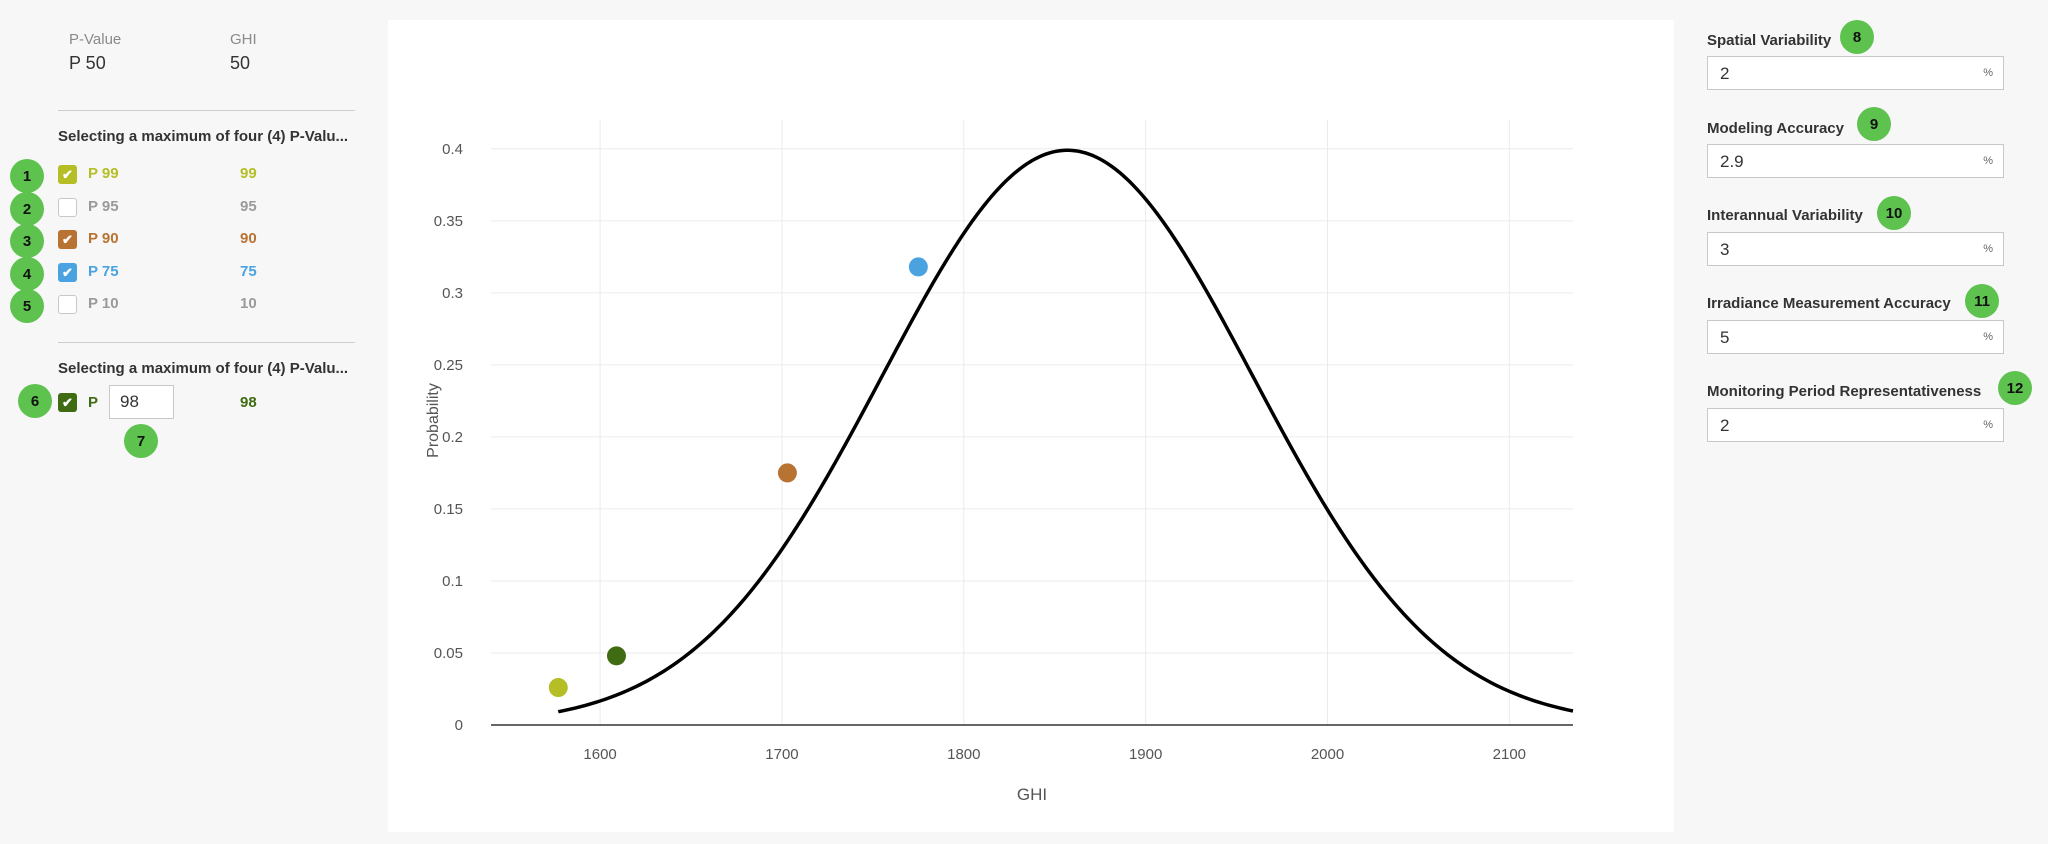  What do you see at coordinates (103, 238) in the screenshot?
I see `p90-label: P 90` at bounding box center [103, 238].